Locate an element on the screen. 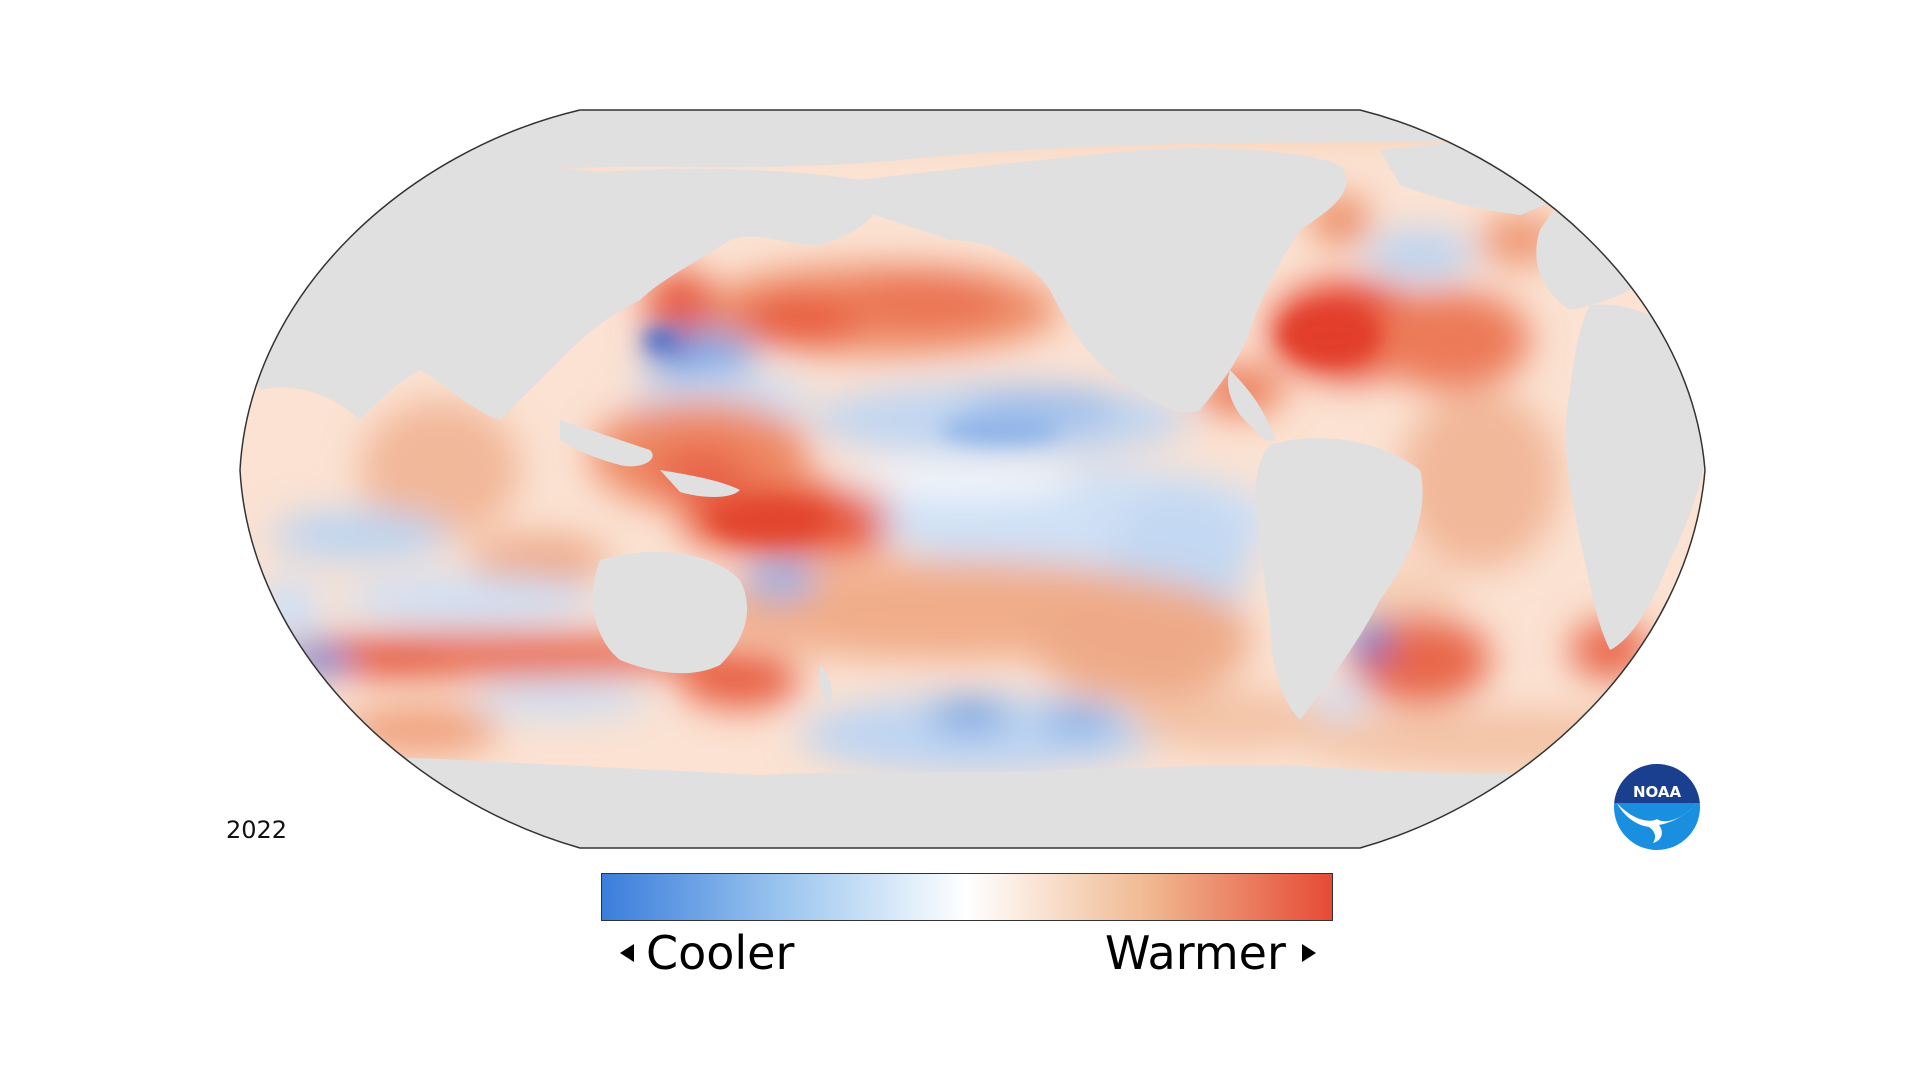 The height and width of the screenshot is (1080, 1920). year-label: 2022 is located at coordinates (257, 830).